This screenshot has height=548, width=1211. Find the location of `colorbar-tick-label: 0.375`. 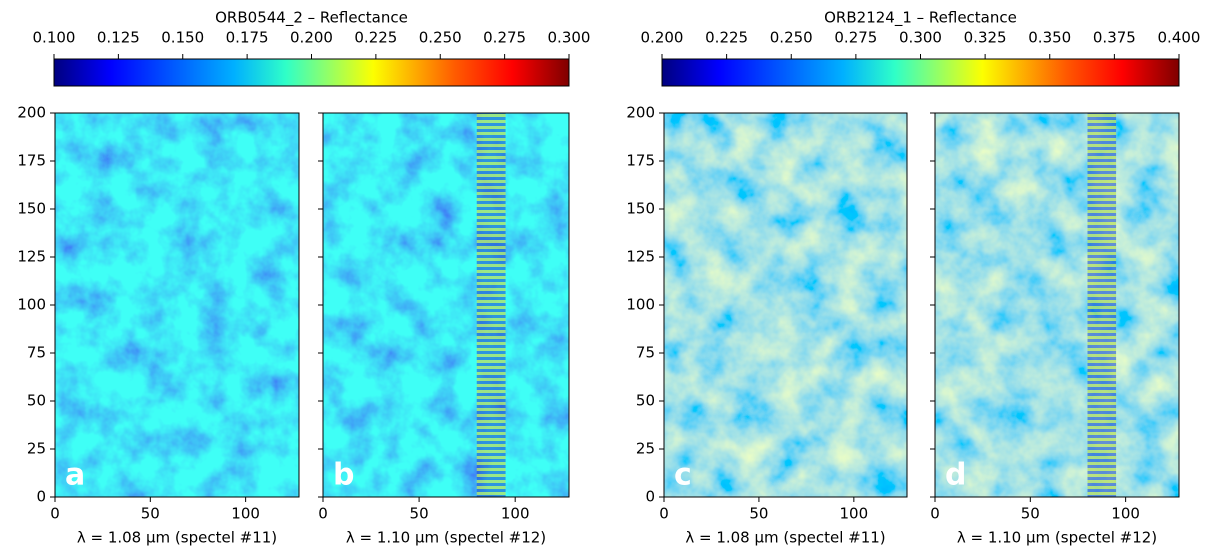

colorbar-tick-label: 0.375 is located at coordinates (1114, 38).